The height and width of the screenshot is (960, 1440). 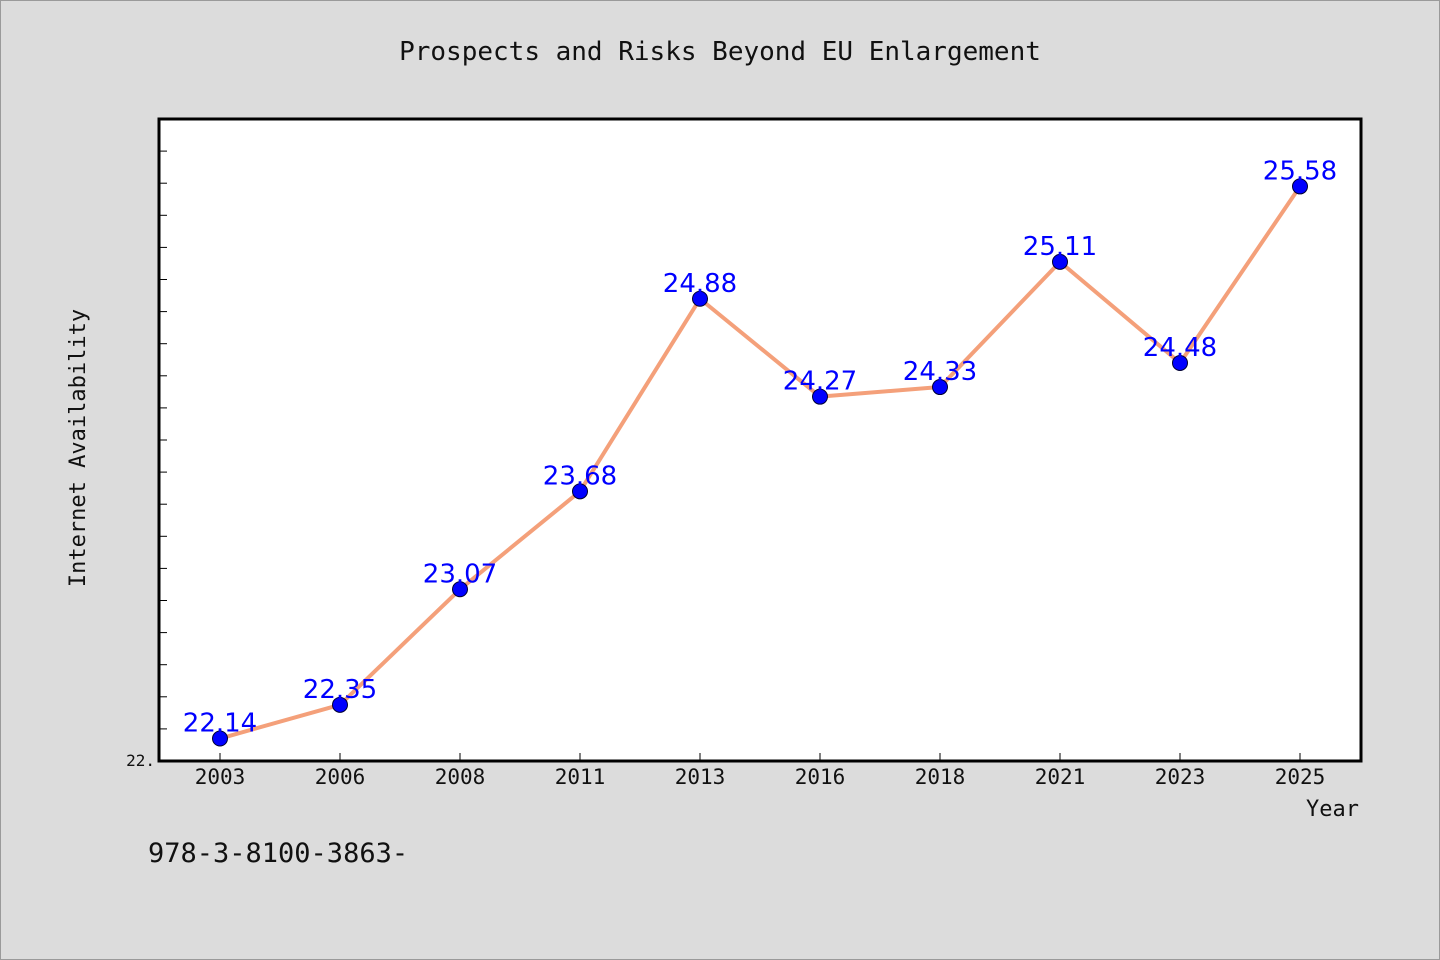 I want to click on y-axis-ticks: 22., so click(x=146, y=444).